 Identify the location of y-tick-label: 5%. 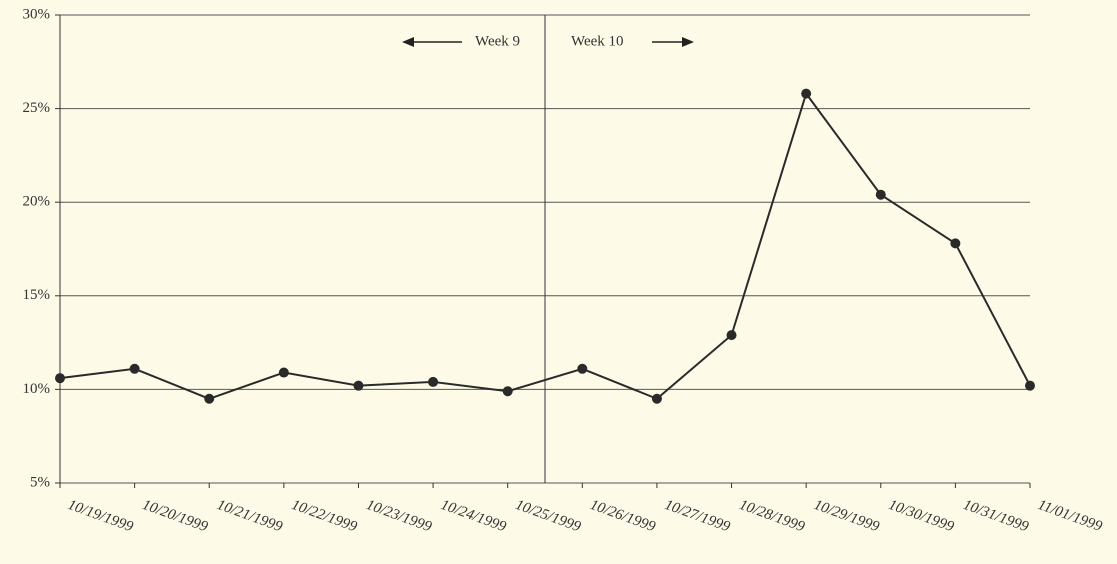
(40, 482).